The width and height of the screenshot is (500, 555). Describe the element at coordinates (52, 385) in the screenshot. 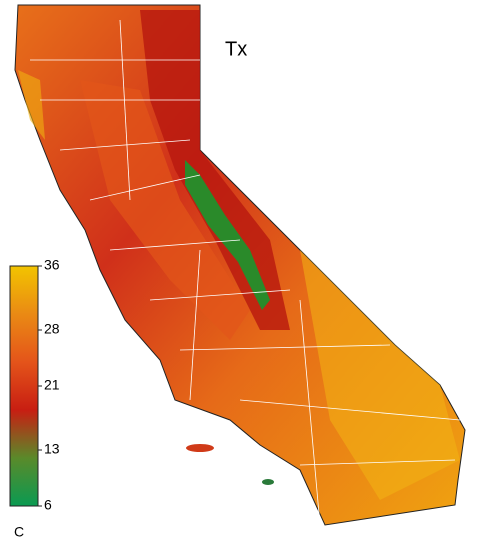

I see `colorbar-tick-label: 21` at that location.